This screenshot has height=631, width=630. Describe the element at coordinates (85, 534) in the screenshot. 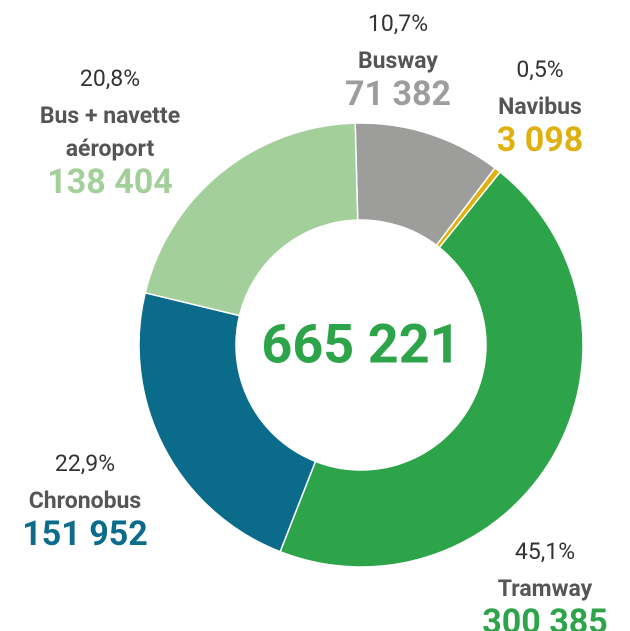

I see `value-label: 151 952` at that location.